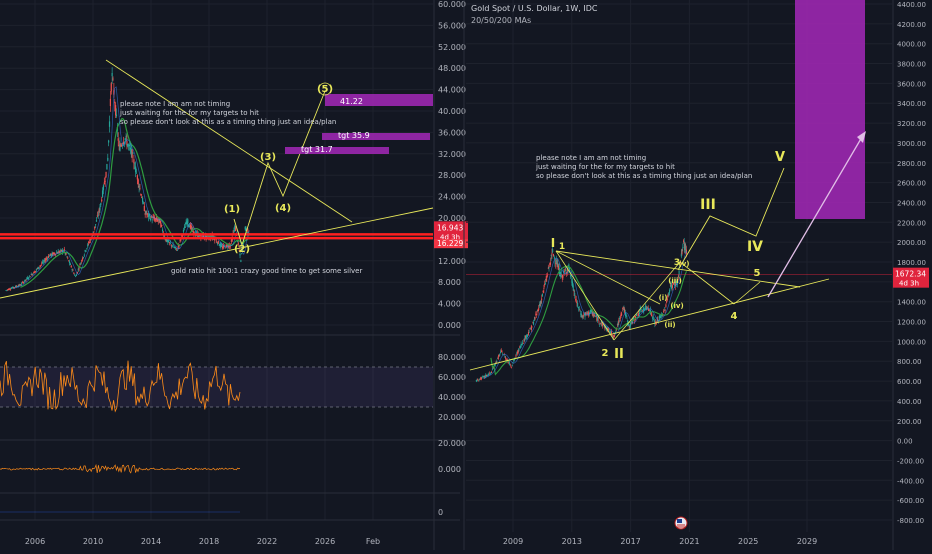 This screenshot has width=932, height=554. What do you see at coordinates (861, 137) in the screenshot?
I see `projection-arrow-head` at bounding box center [861, 137].